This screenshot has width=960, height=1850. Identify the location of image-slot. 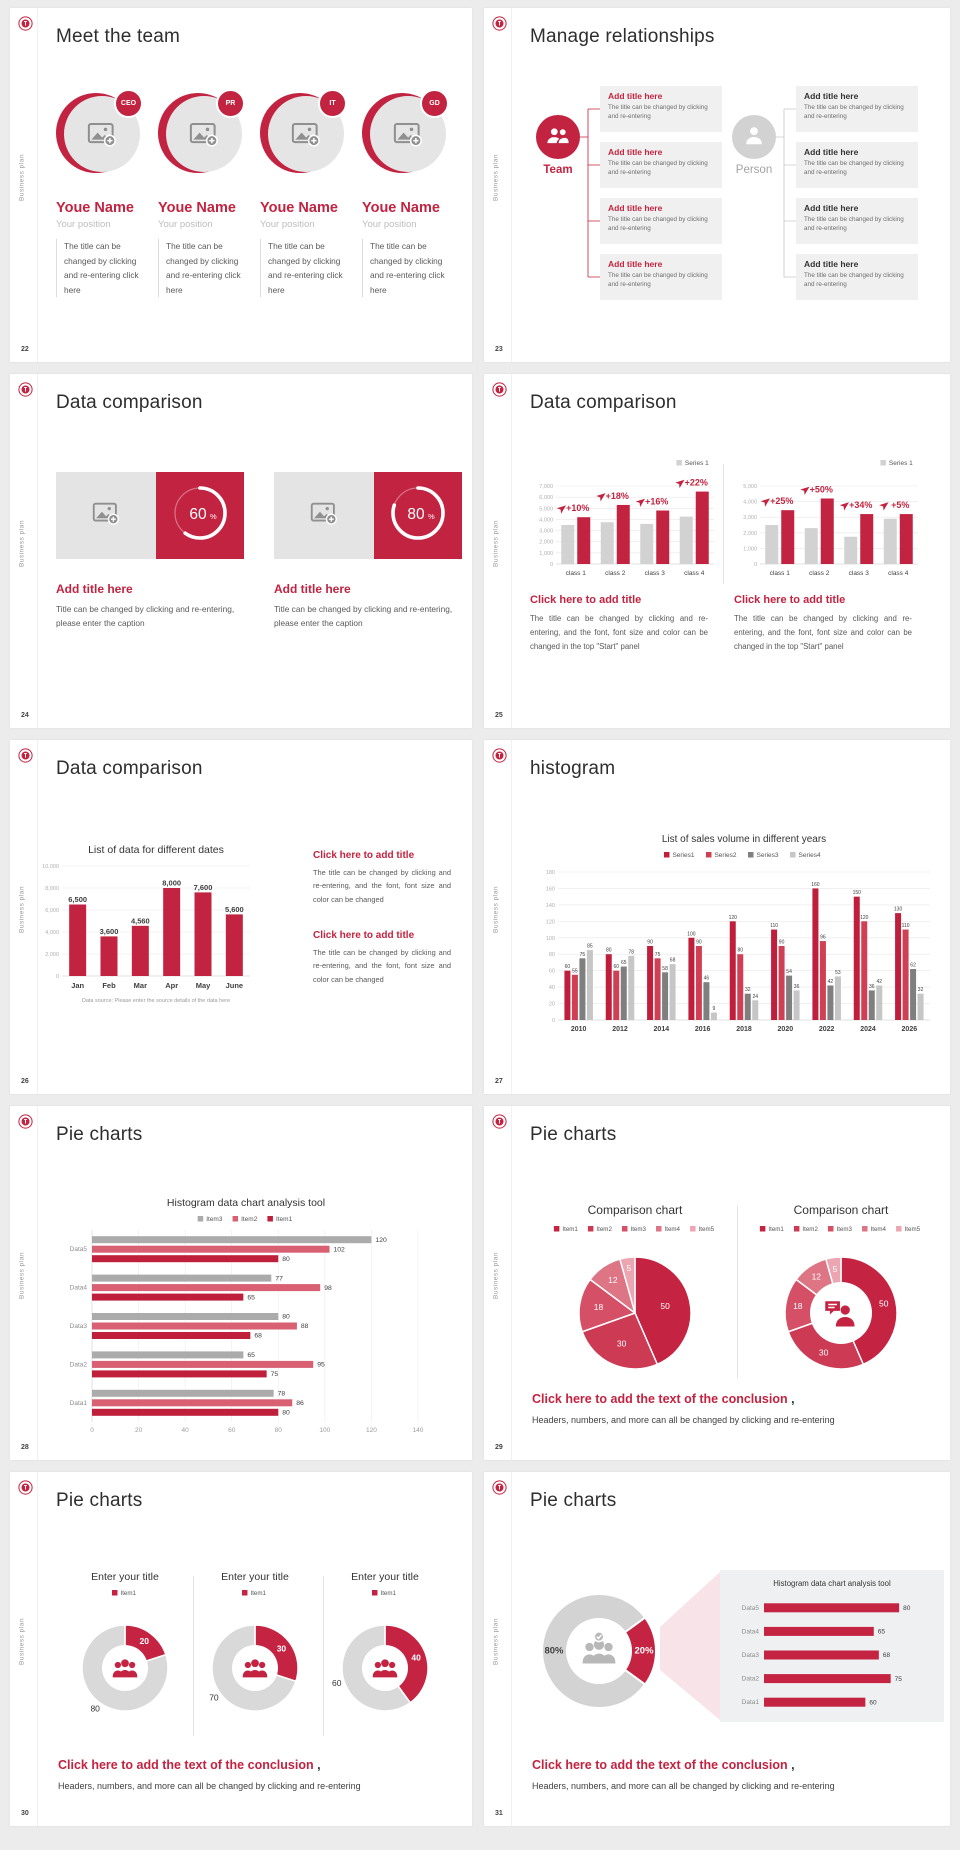
(106, 515).